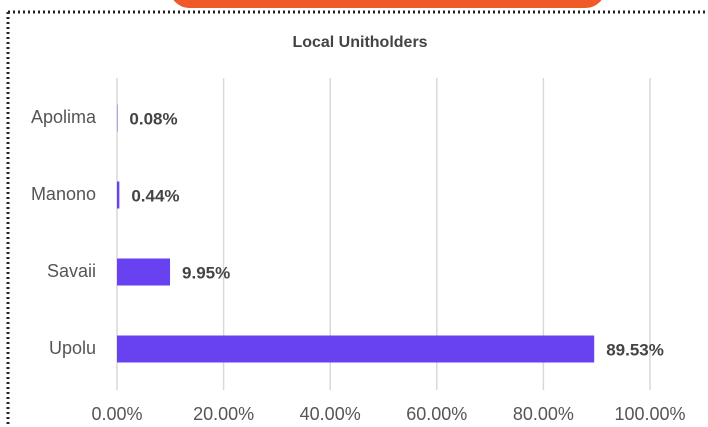  What do you see at coordinates (72, 348) in the screenshot?
I see `y-tick-label: Upolu` at bounding box center [72, 348].